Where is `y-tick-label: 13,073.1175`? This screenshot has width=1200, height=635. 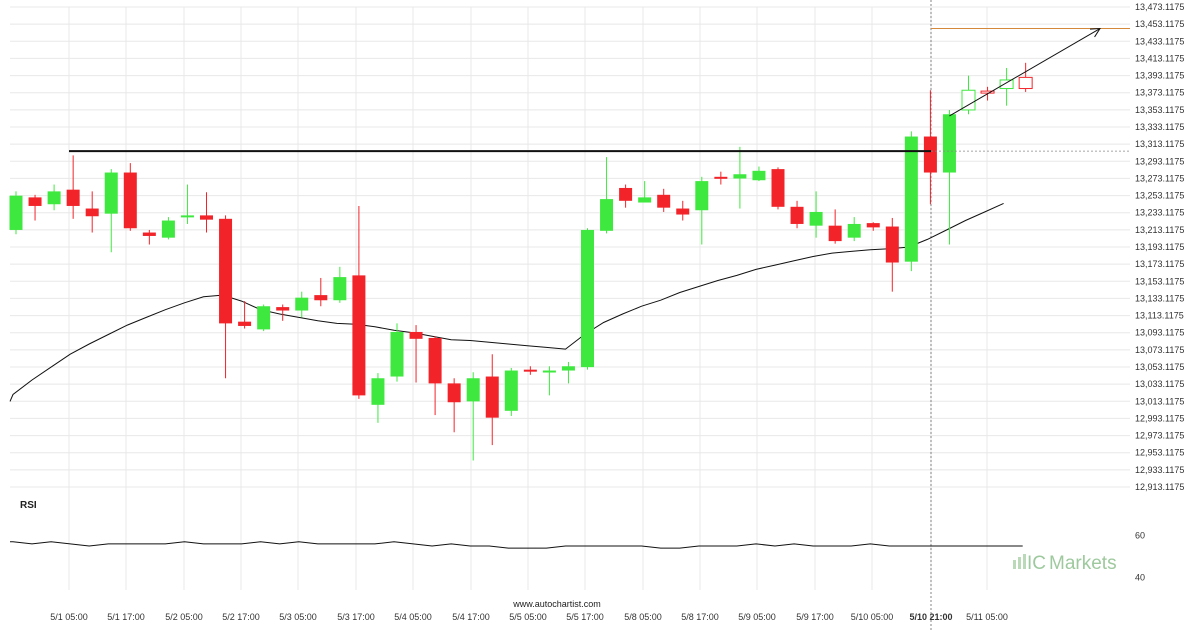 y-tick-label: 13,073.1175 is located at coordinates (1159, 350).